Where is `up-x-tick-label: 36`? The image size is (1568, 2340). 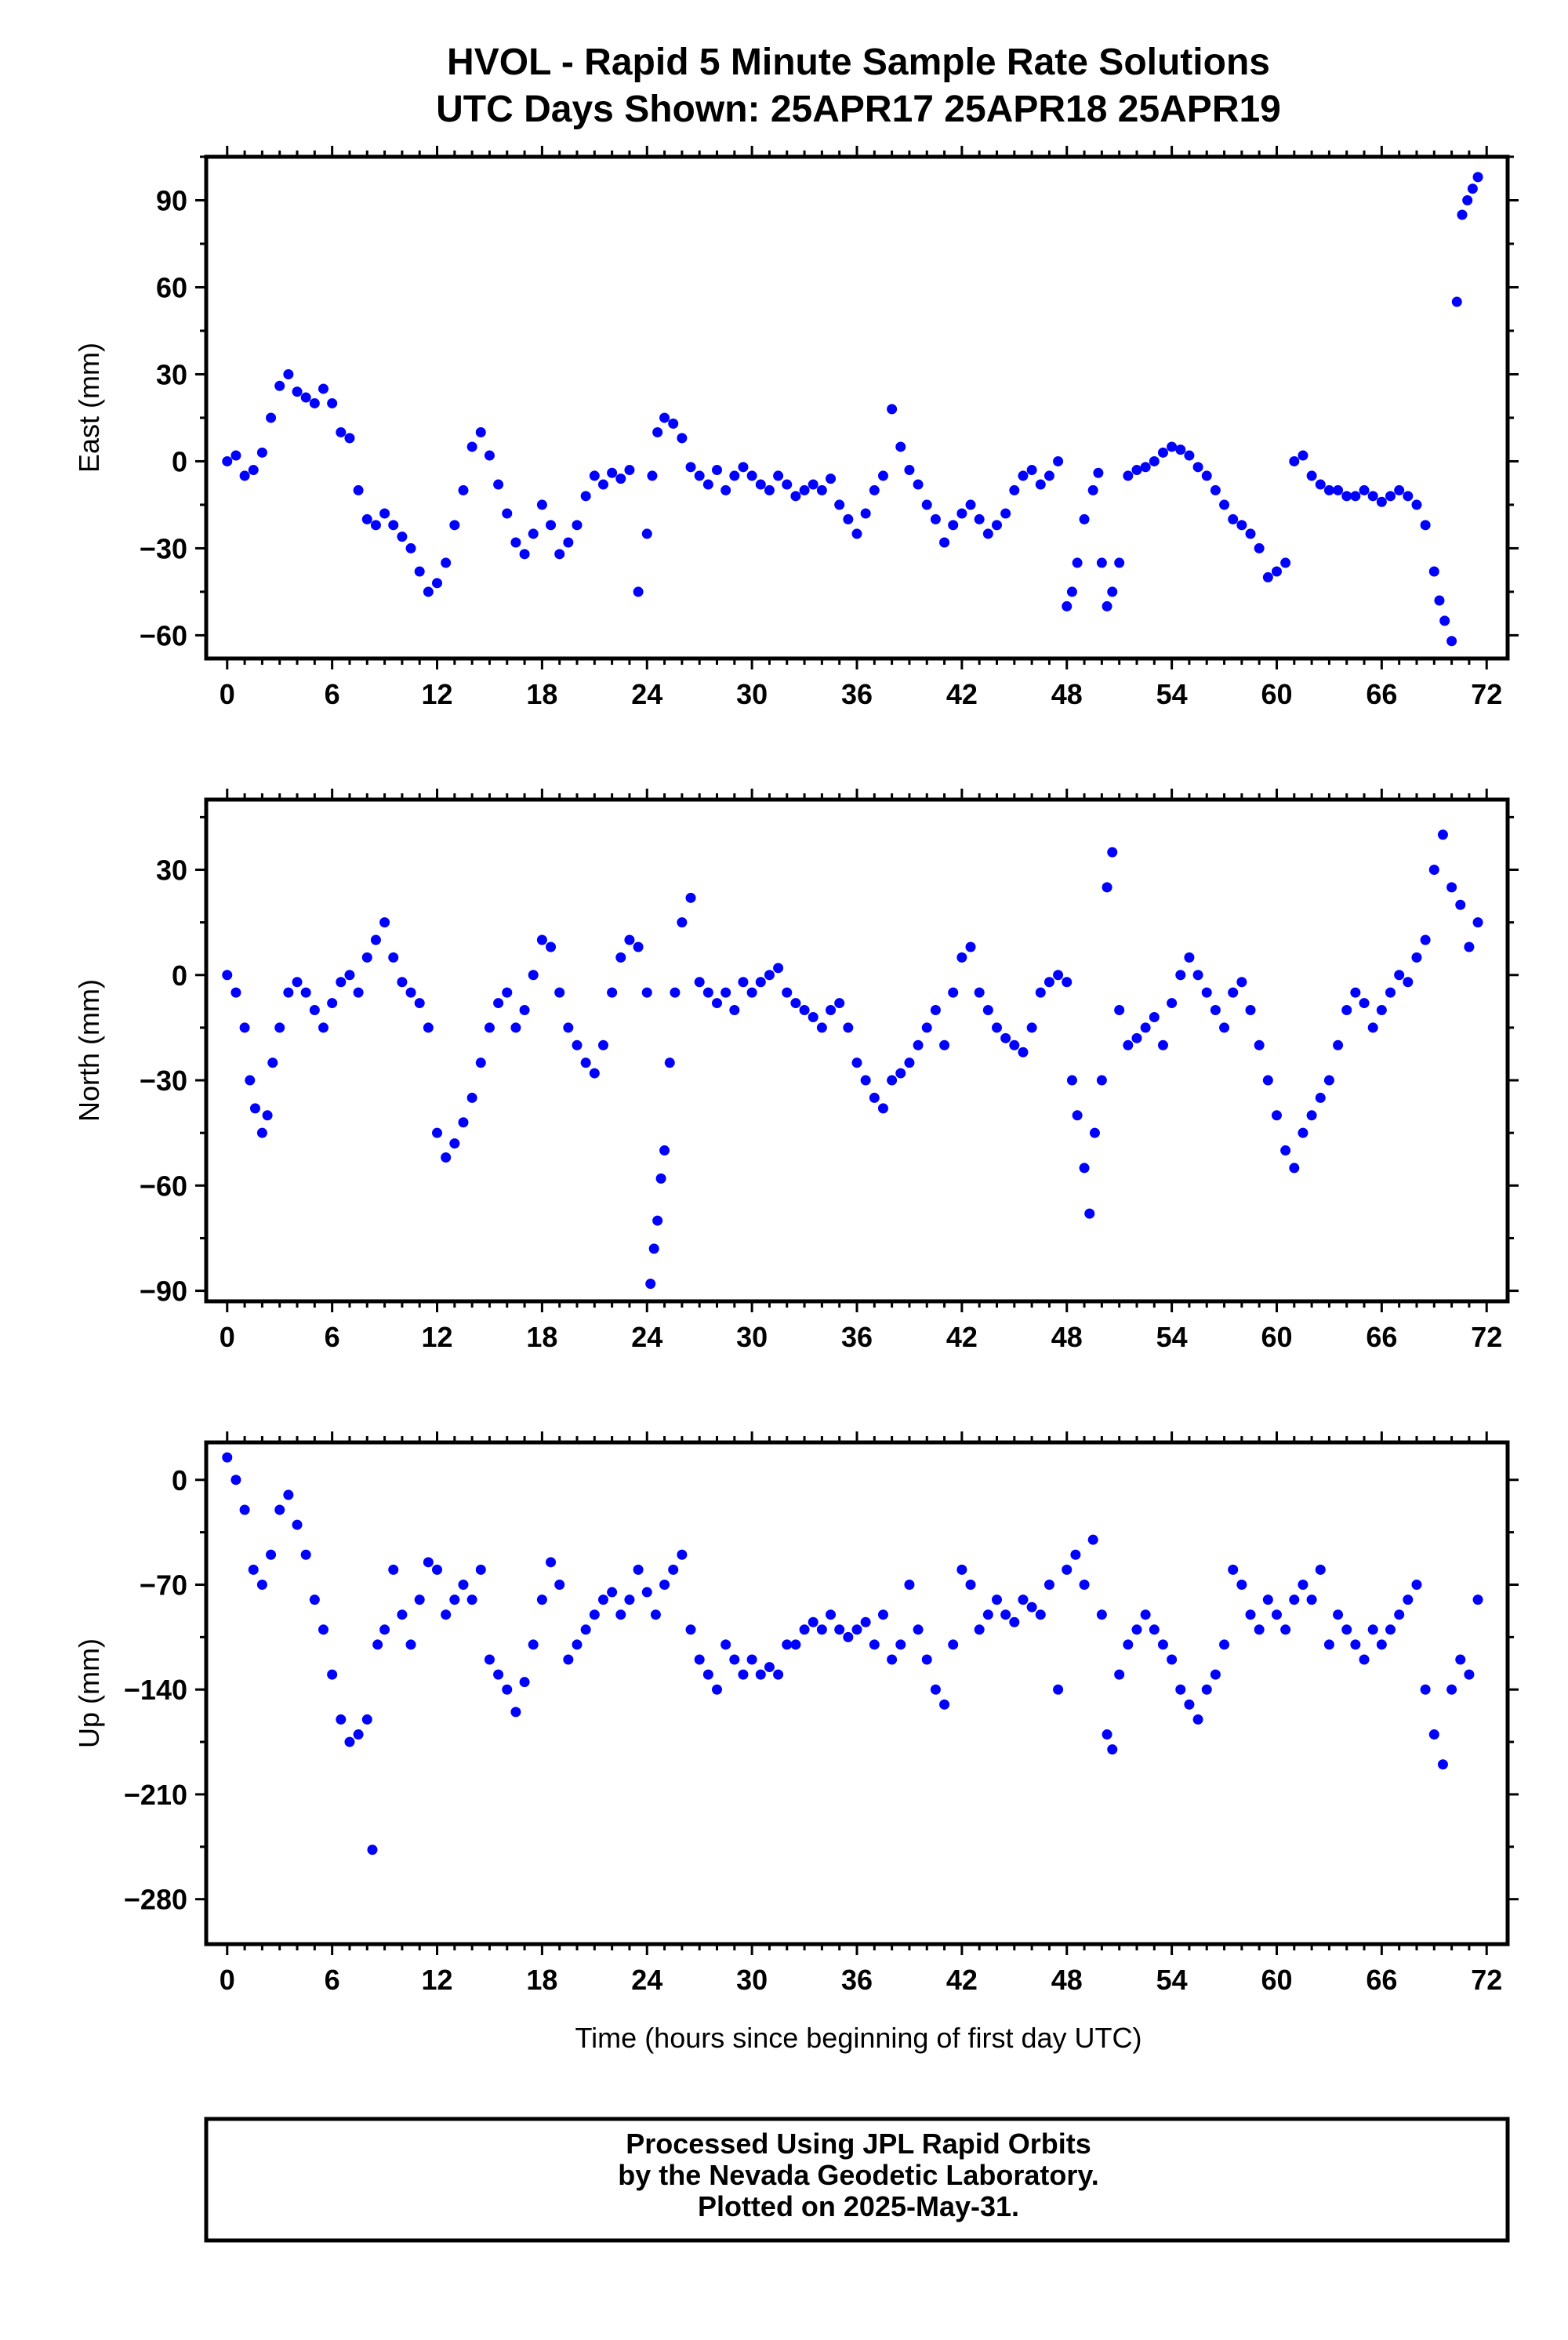
up-x-tick-label: 36 is located at coordinates (857, 1980).